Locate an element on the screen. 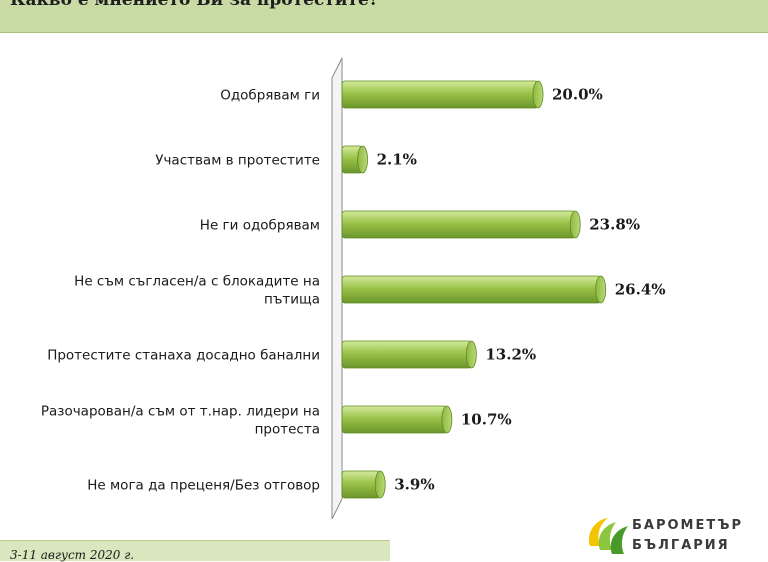  category-label-line: Не мога да преценя/Без отговор is located at coordinates (203, 486).